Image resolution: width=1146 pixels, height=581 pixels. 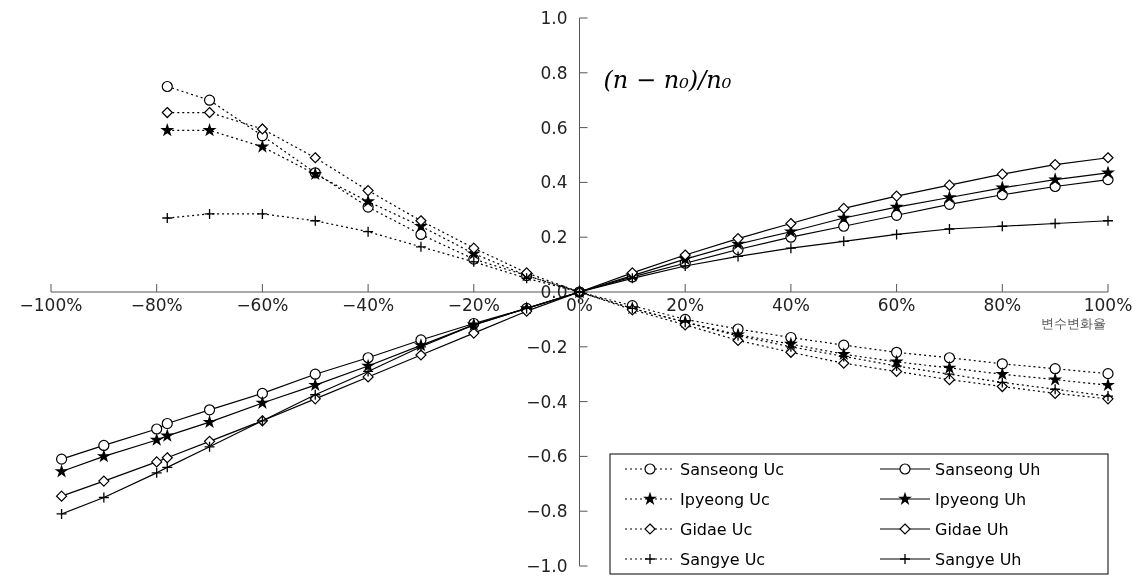 What do you see at coordinates (547, 401) in the screenshot?
I see `y-tick-label: −0.4` at bounding box center [547, 401].